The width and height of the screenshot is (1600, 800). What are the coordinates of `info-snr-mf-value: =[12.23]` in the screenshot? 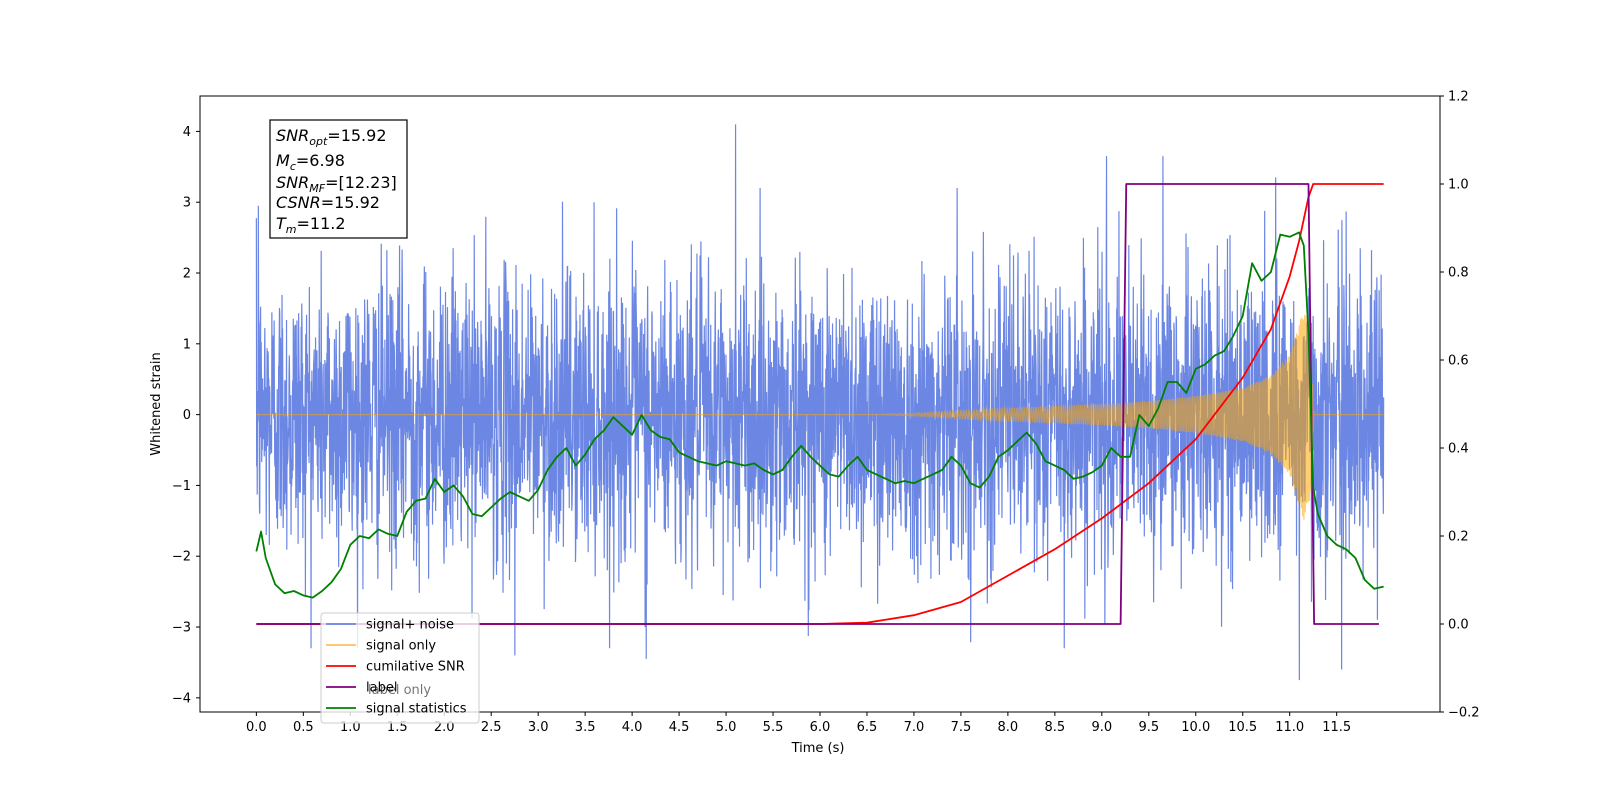 It's located at (361, 182).